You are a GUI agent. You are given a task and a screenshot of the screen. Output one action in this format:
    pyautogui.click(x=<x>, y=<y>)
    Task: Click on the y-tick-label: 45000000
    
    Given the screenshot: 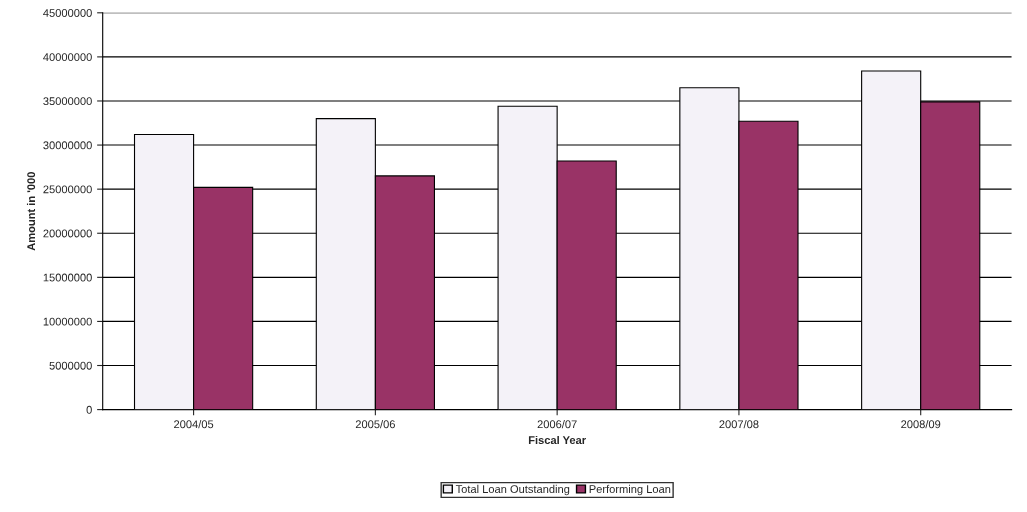 What is the action you would take?
    pyautogui.click(x=67, y=13)
    